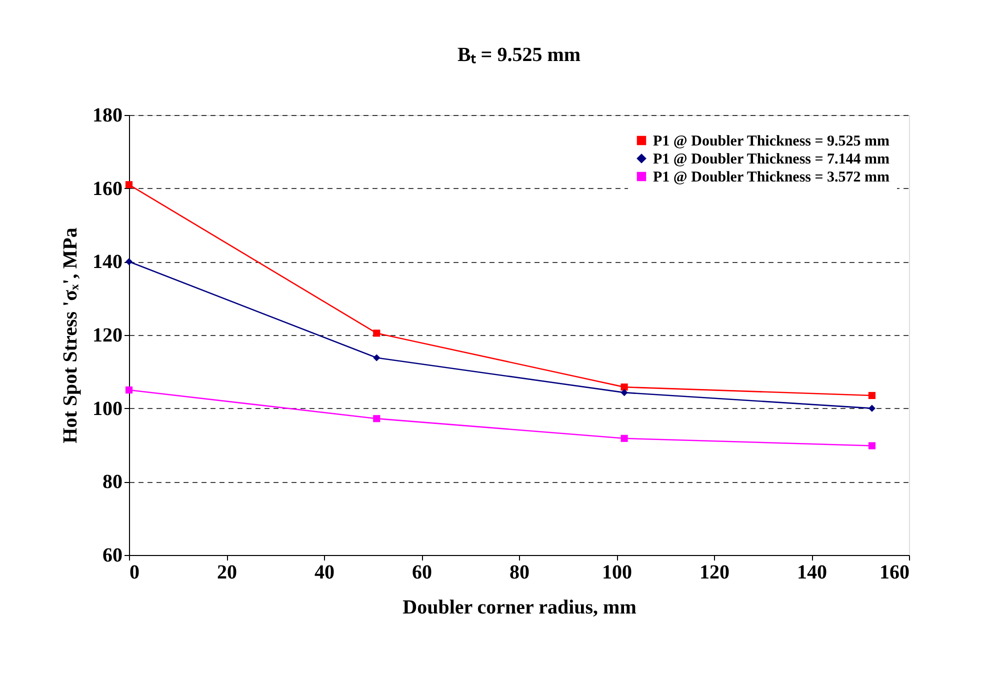  What do you see at coordinates (107, 409) in the screenshot?
I see `y-tick-label: 100` at bounding box center [107, 409].